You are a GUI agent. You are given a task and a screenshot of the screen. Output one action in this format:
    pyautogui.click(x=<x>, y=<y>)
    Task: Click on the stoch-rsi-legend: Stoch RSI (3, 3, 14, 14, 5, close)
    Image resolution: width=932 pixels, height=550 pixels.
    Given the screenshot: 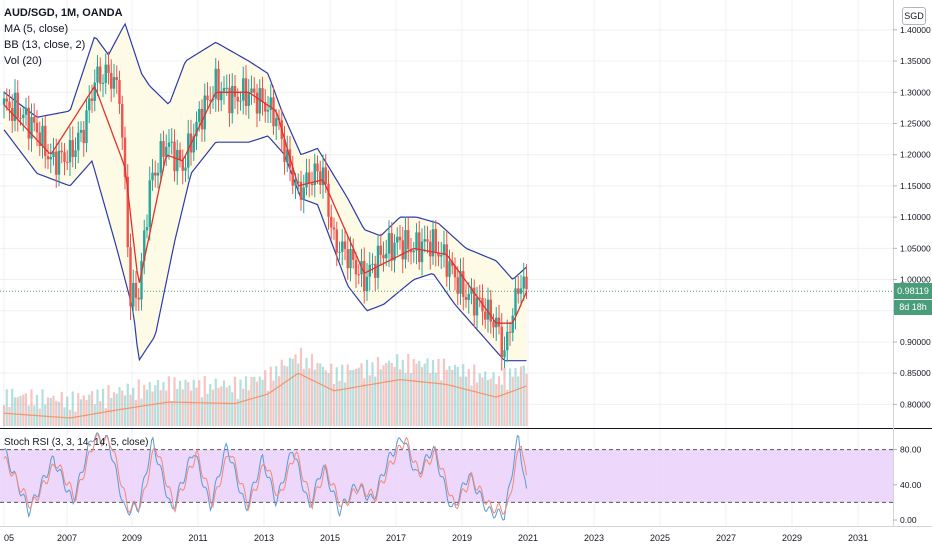 What is the action you would take?
    pyautogui.click(x=76, y=442)
    